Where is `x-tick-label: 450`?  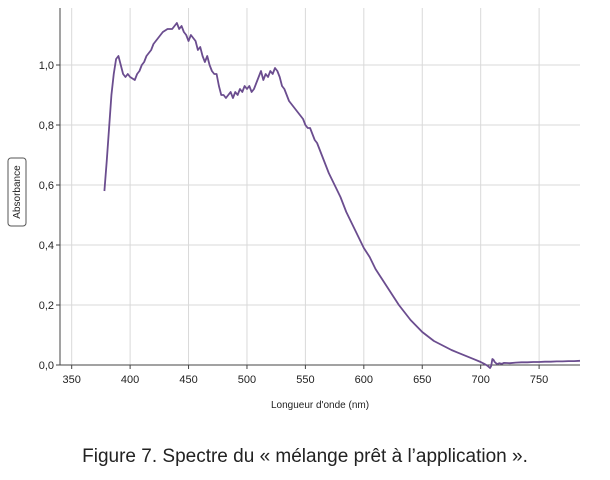 x-tick-label: 450 is located at coordinates (188, 380).